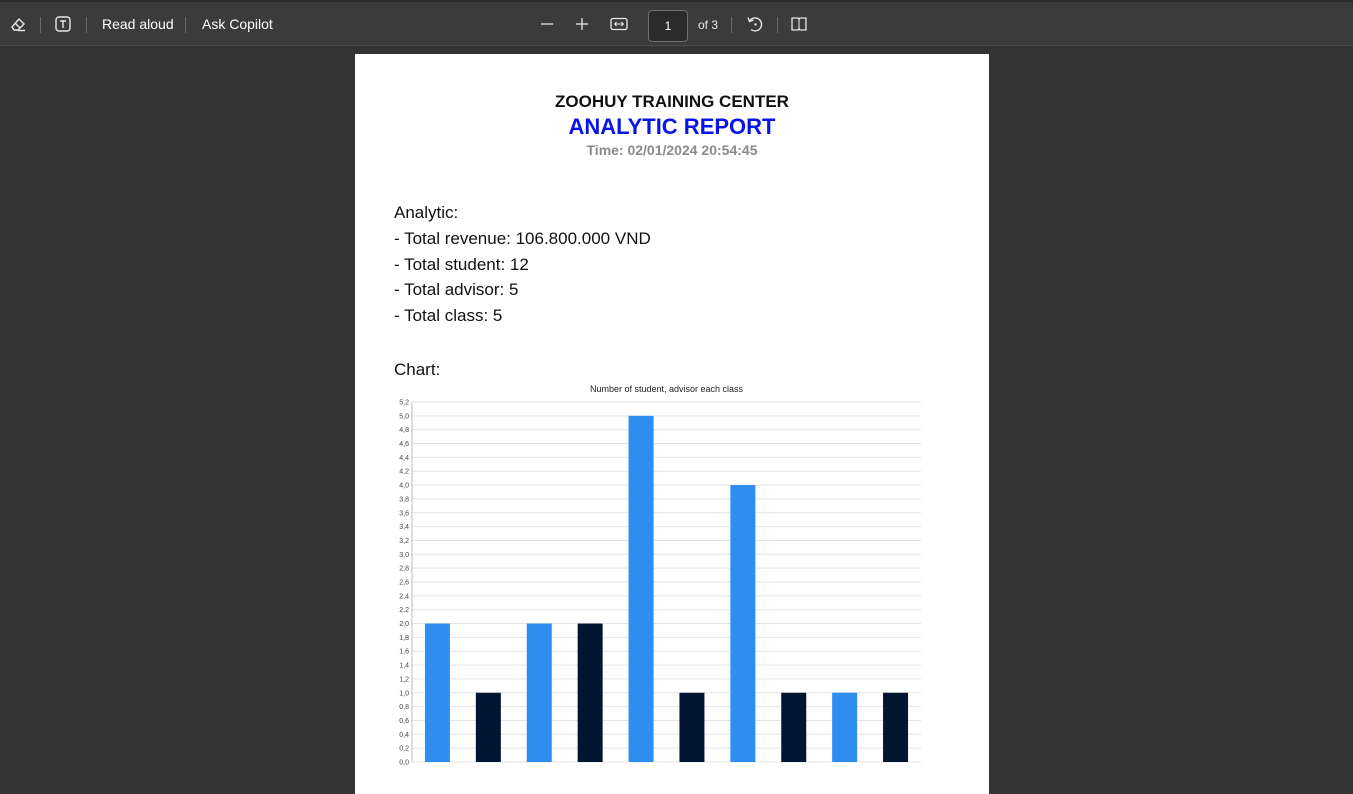 The height and width of the screenshot is (794, 1353). Describe the element at coordinates (668, 26) in the screenshot. I see `page-number-input: 1` at that location.